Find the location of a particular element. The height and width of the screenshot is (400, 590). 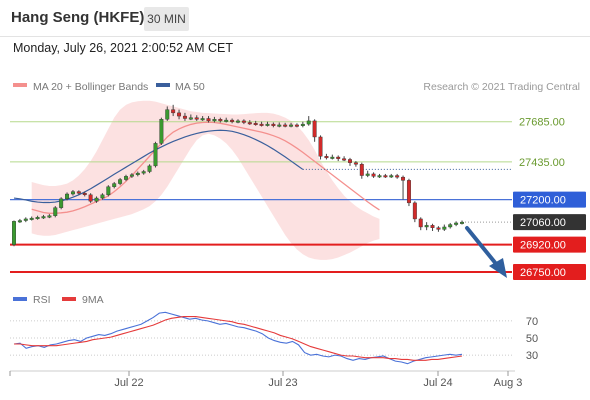

level-label-box-pivot is located at coordinates (549, 199).